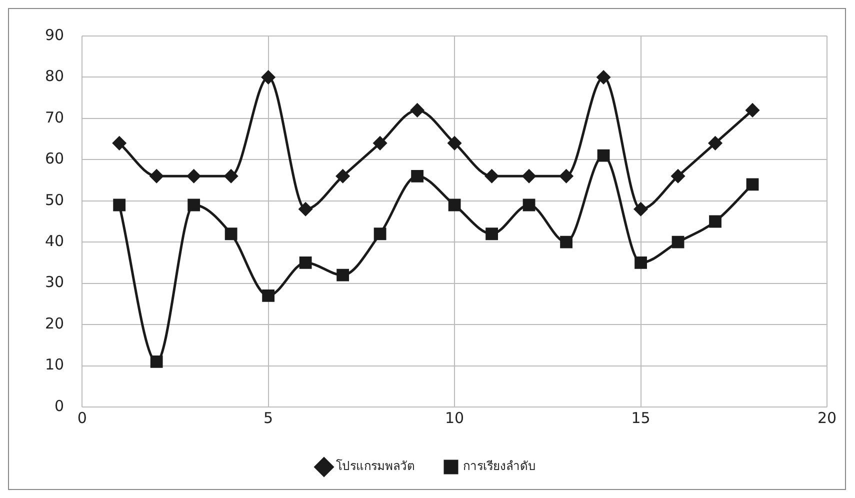  Describe the element at coordinates (54, 199) in the screenshot. I see `y-tick-label: 50` at that location.